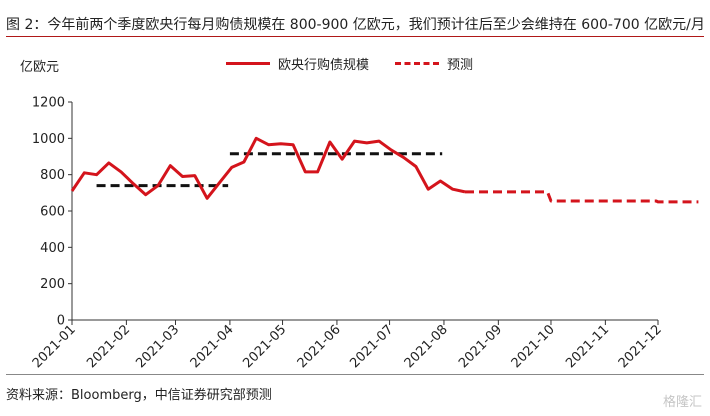 Image resolution: width=710 pixels, height=416 pixels. I want to click on x-tick-label: 2021-07, so click(371, 346).